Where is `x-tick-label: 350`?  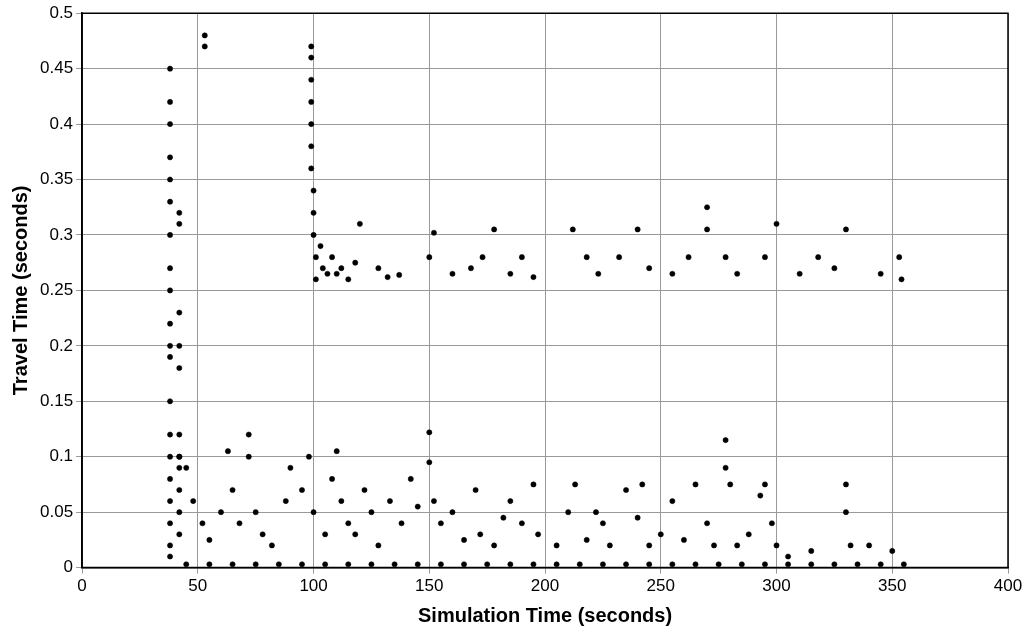 x-tick-label: 350 is located at coordinates (892, 586).